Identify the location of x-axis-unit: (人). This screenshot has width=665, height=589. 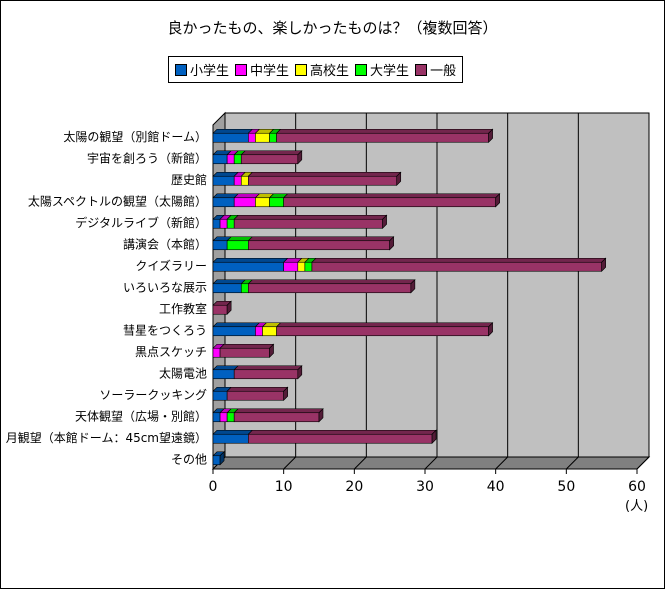
(637, 506).